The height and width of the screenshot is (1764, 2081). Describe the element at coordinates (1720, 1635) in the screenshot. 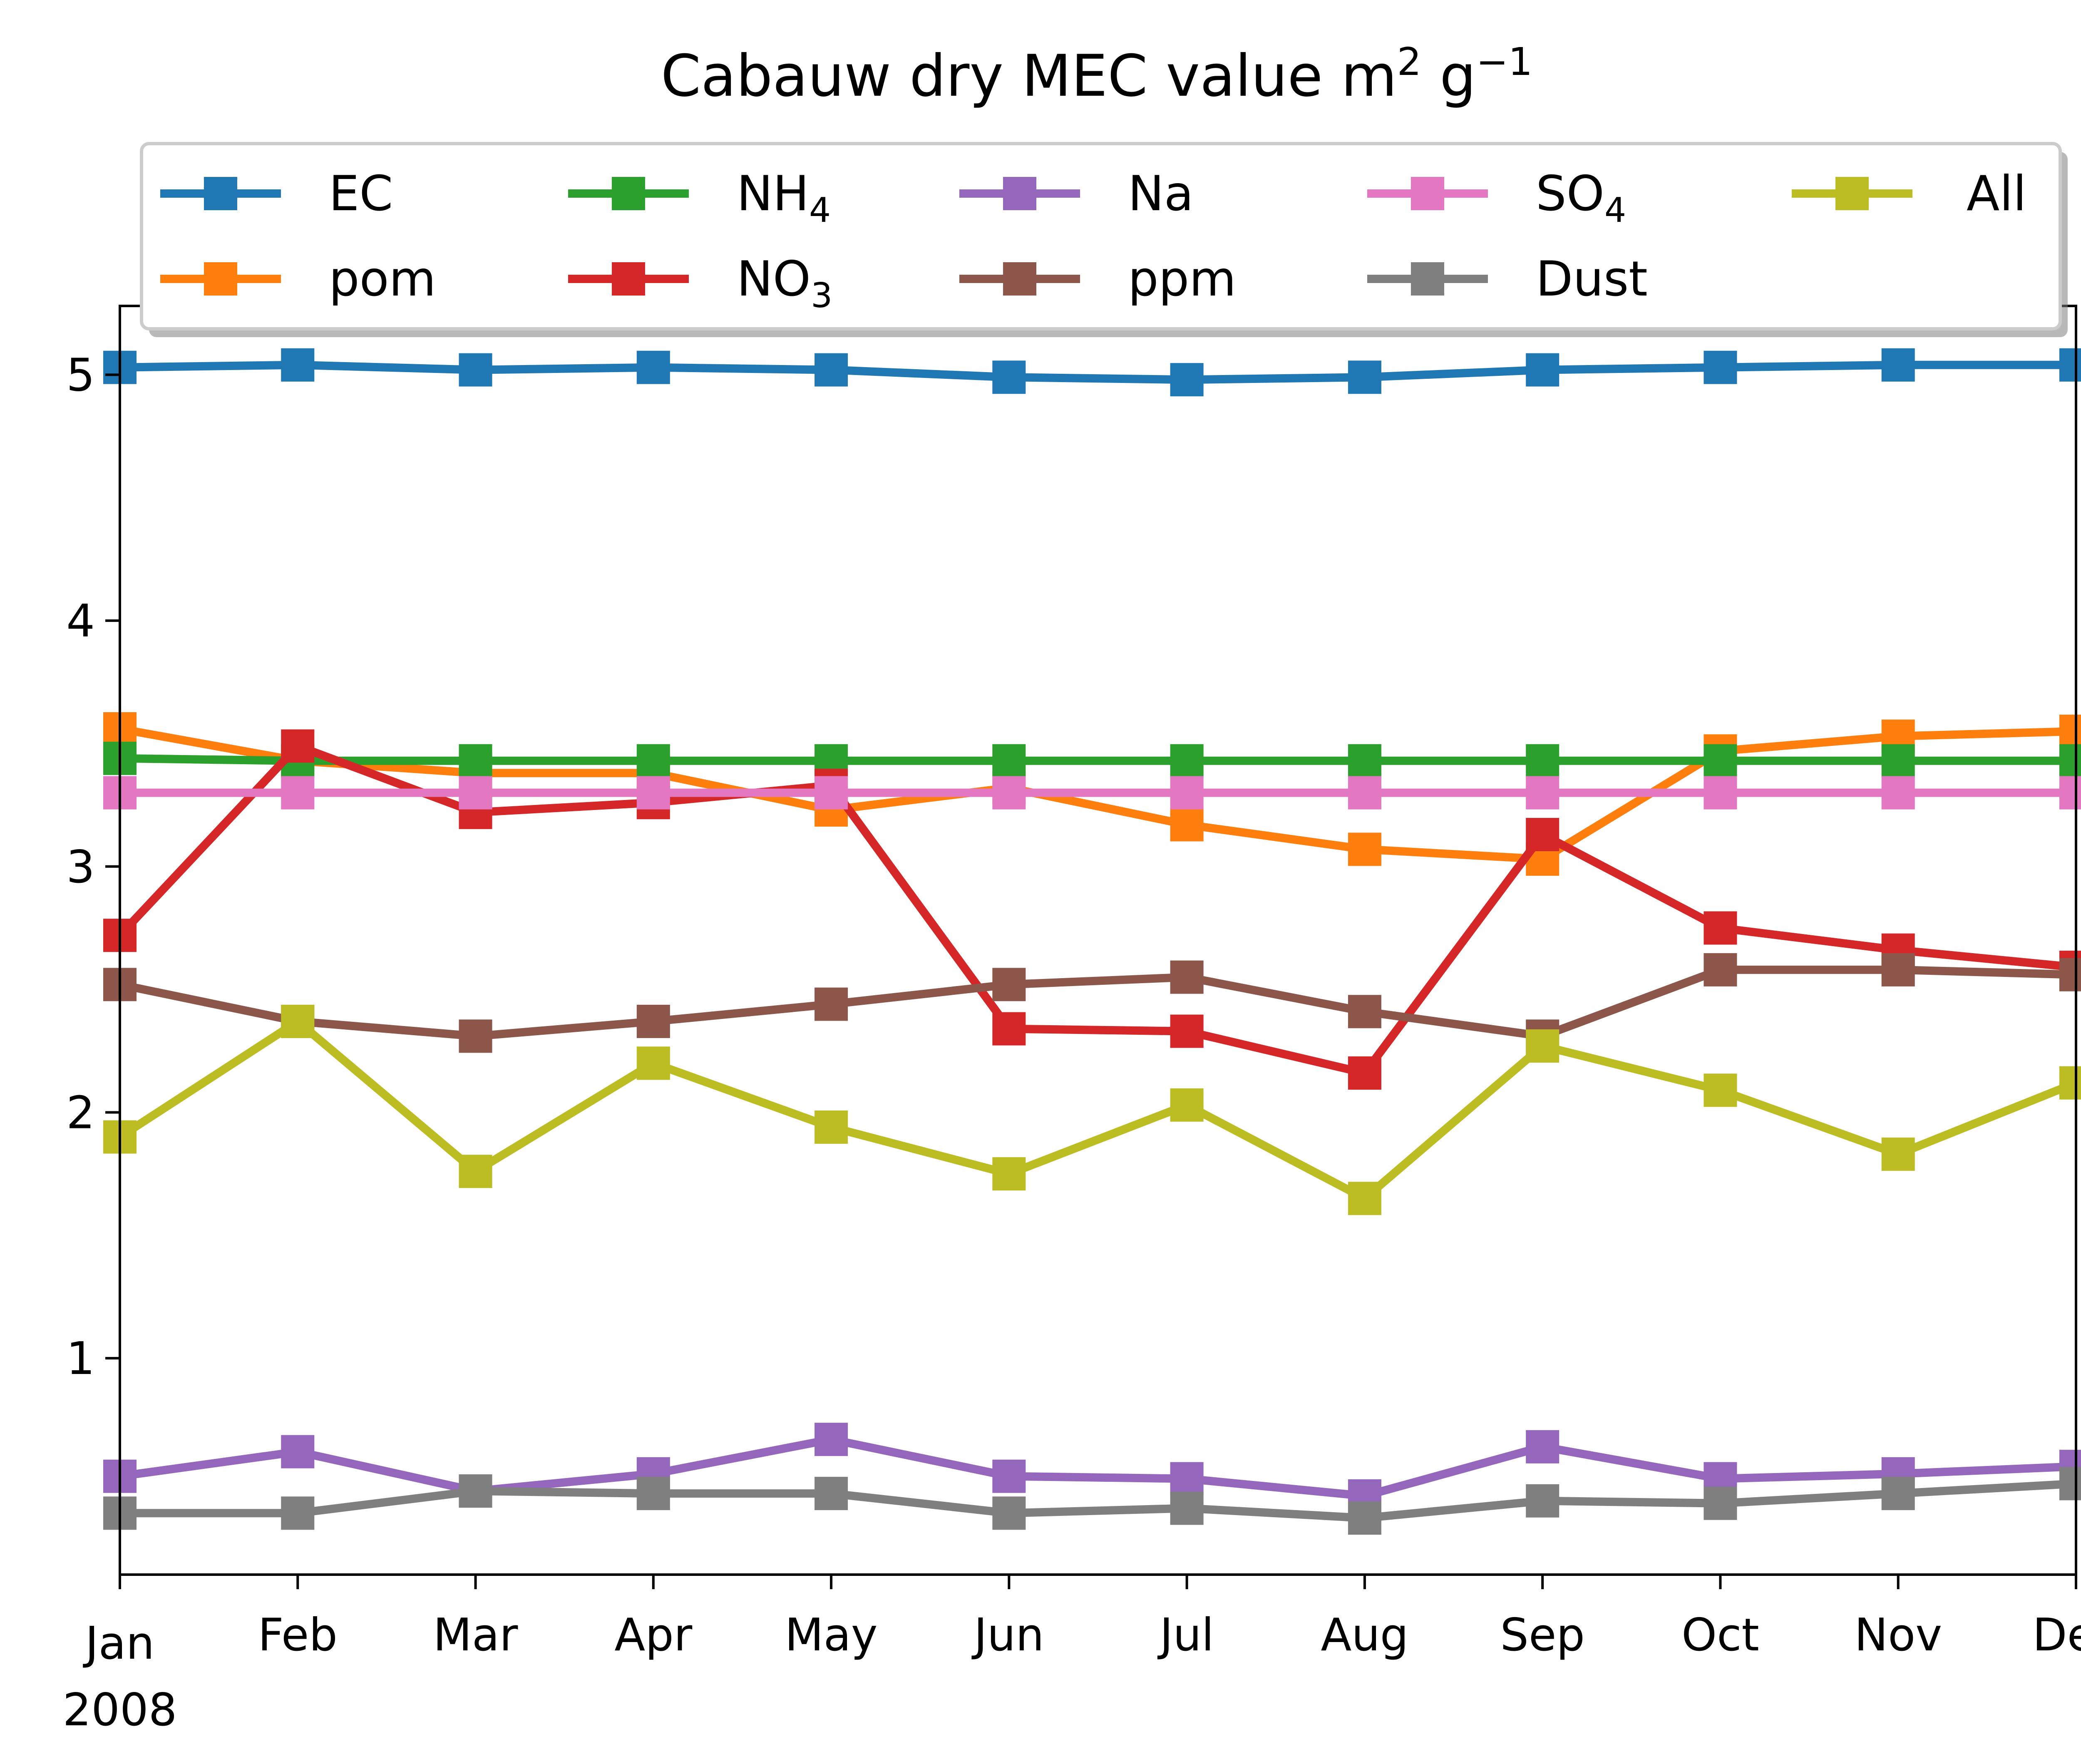

I see `x-tick-label: Oct` at that location.